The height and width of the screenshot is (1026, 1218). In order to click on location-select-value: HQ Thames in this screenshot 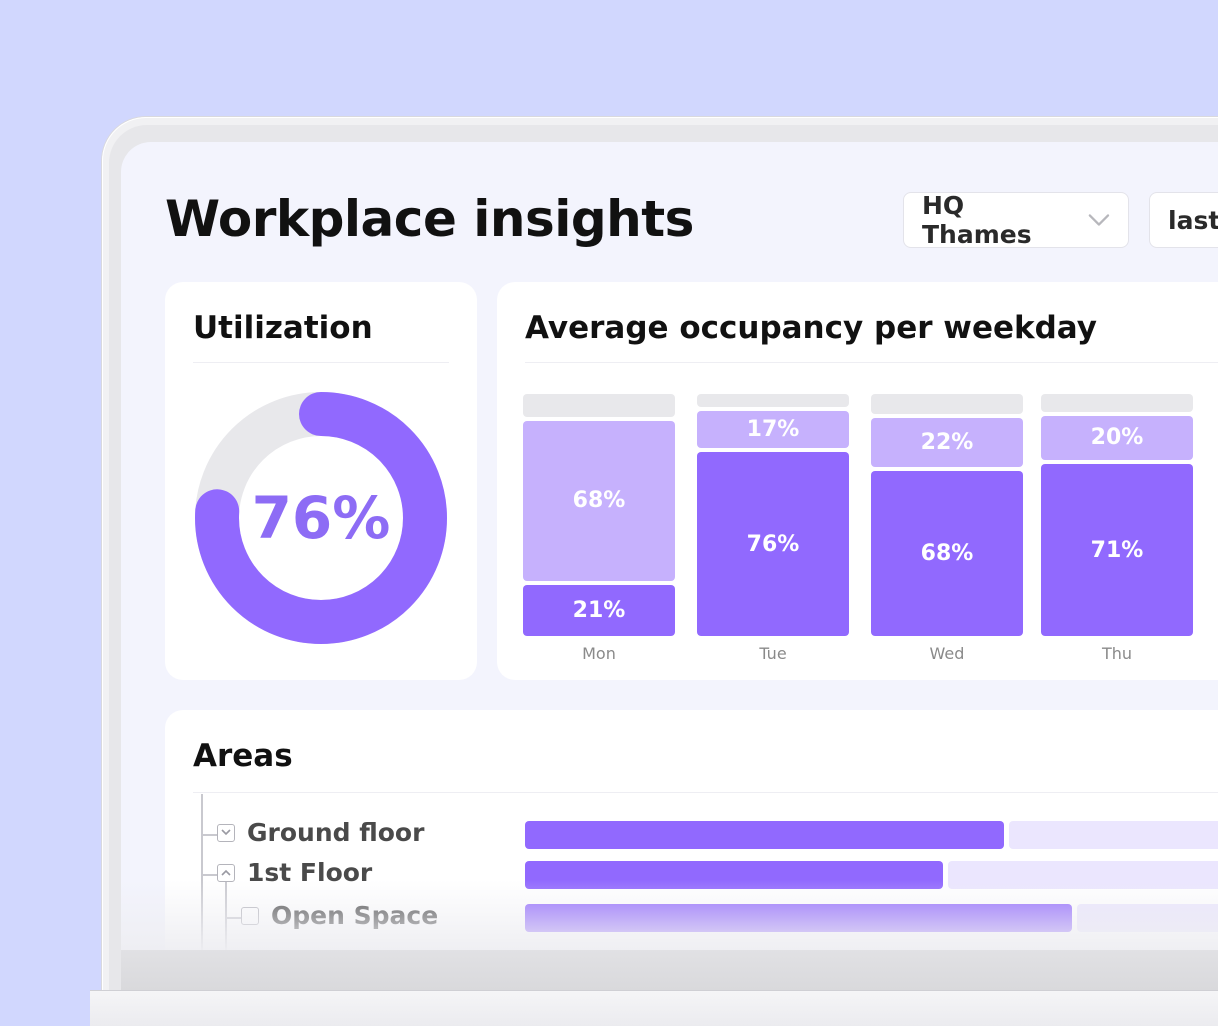, I will do `click(977, 220)`.